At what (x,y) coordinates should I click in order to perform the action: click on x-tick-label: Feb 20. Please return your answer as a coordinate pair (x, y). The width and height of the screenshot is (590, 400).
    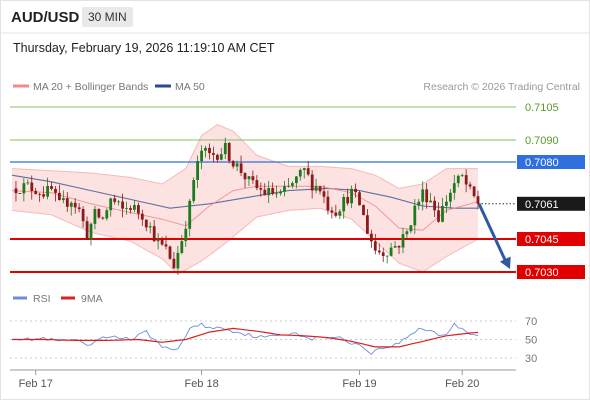
    Looking at the image, I should click on (462, 384).